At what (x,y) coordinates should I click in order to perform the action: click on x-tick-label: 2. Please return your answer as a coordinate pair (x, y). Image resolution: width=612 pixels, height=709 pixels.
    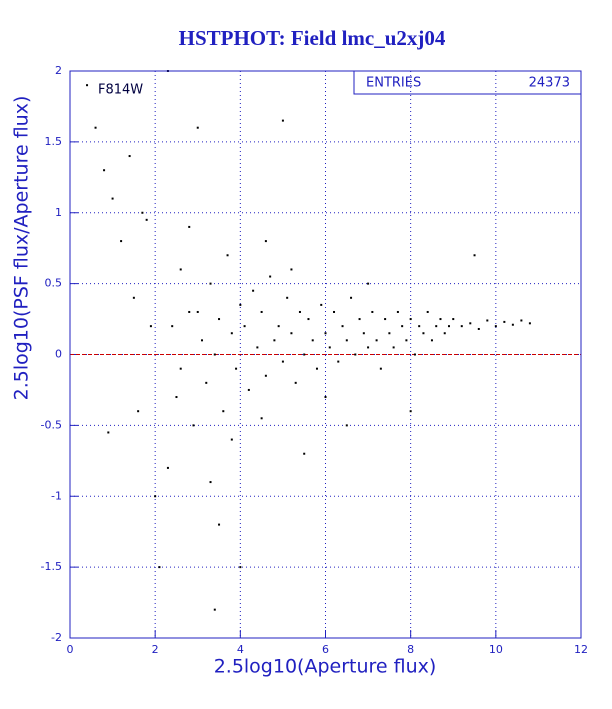
    Looking at the image, I should click on (155, 649).